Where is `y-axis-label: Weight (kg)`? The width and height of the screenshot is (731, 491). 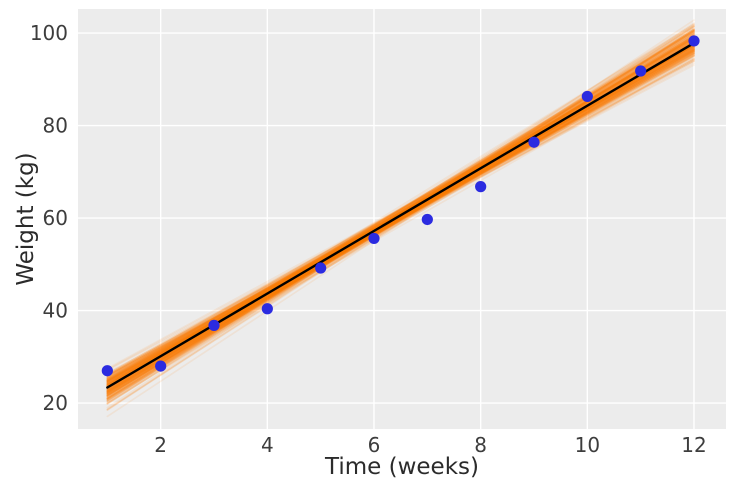
y-axis-label: Weight (kg) is located at coordinates (26, 219).